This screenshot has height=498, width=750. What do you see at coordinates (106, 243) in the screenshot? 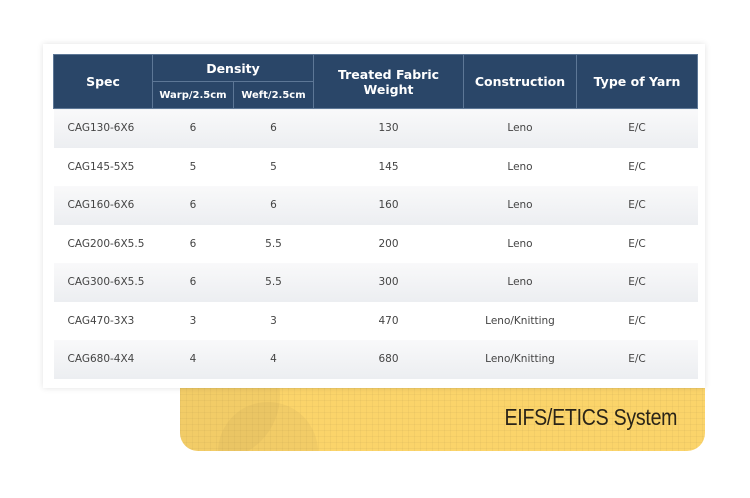
I see `cell-spec: CAG200-6X5.5` at bounding box center [106, 243].